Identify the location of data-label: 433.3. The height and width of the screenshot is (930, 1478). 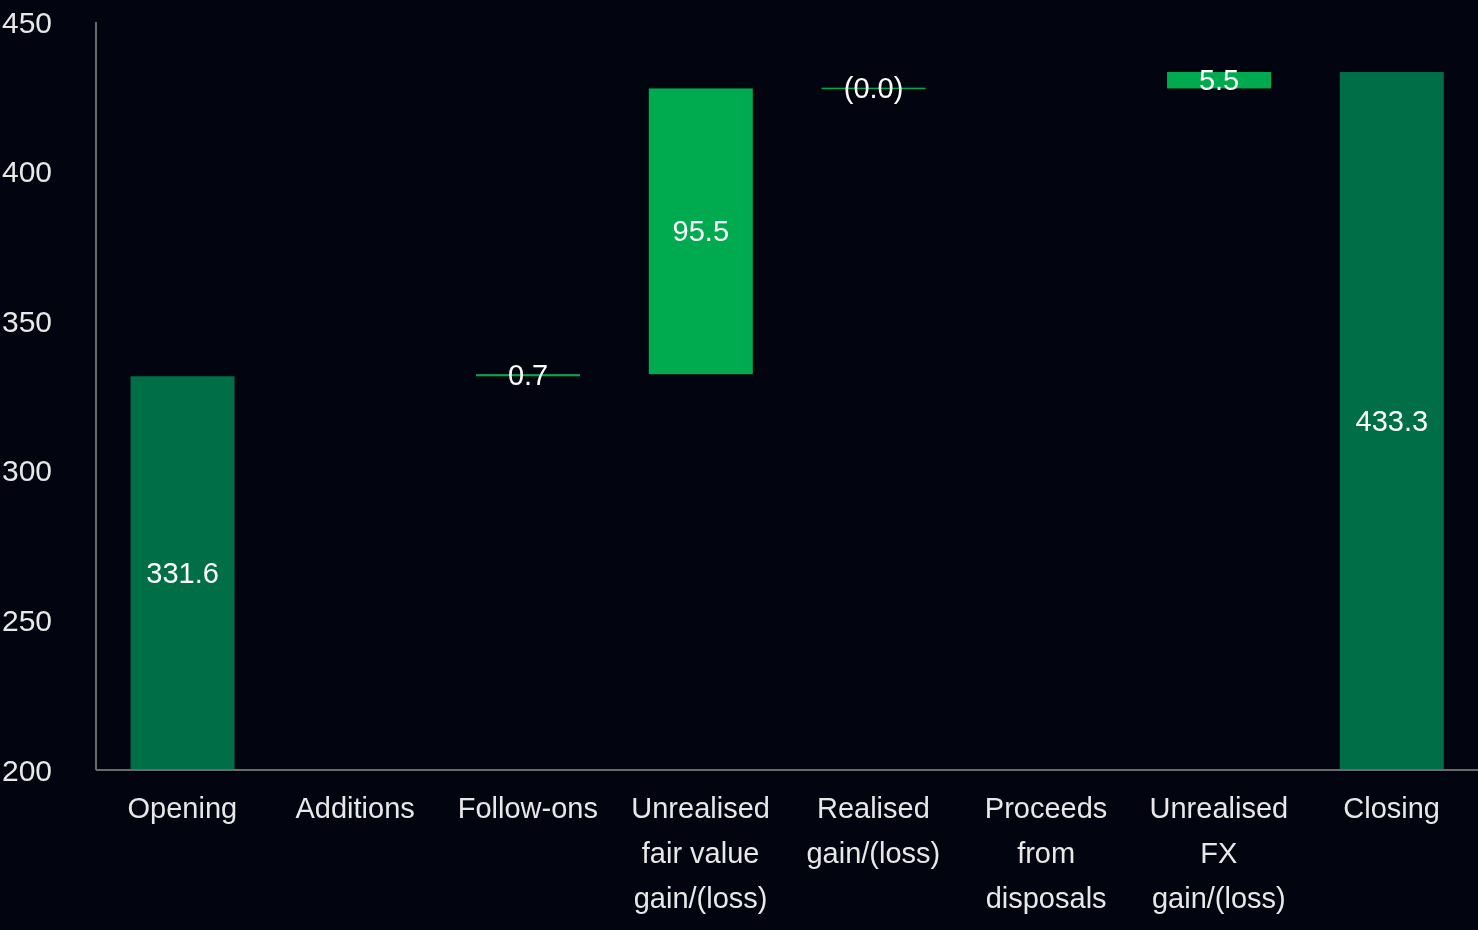
(1392, 420).